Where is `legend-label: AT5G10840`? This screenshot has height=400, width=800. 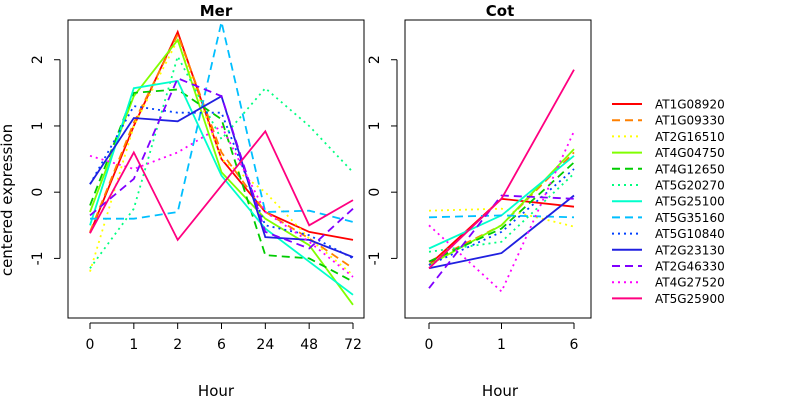
legend-label: AT5G10840 is located at coordinates (690, 234).